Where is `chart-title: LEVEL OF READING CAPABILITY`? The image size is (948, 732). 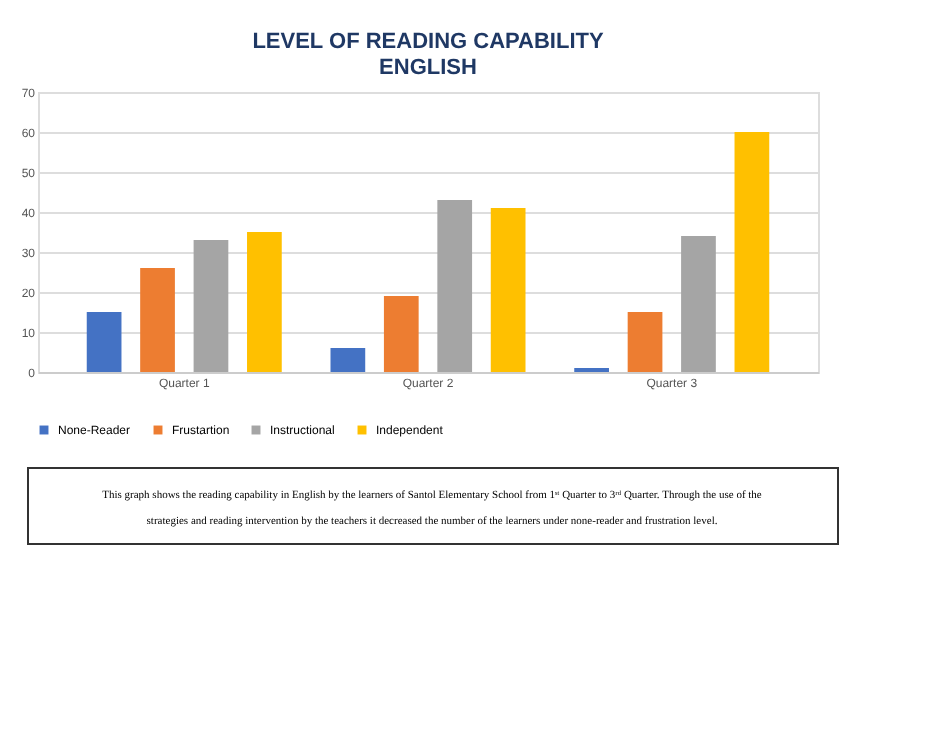
chart-title: LEVEL OF READING CAPABILITY is located at coordinates (428, 42).